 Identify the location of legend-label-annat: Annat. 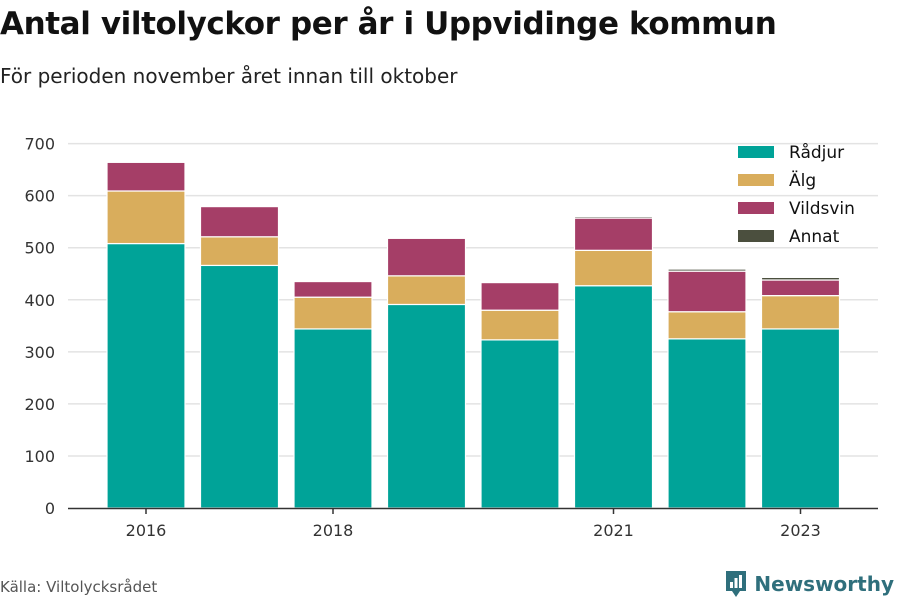
(814, 237).